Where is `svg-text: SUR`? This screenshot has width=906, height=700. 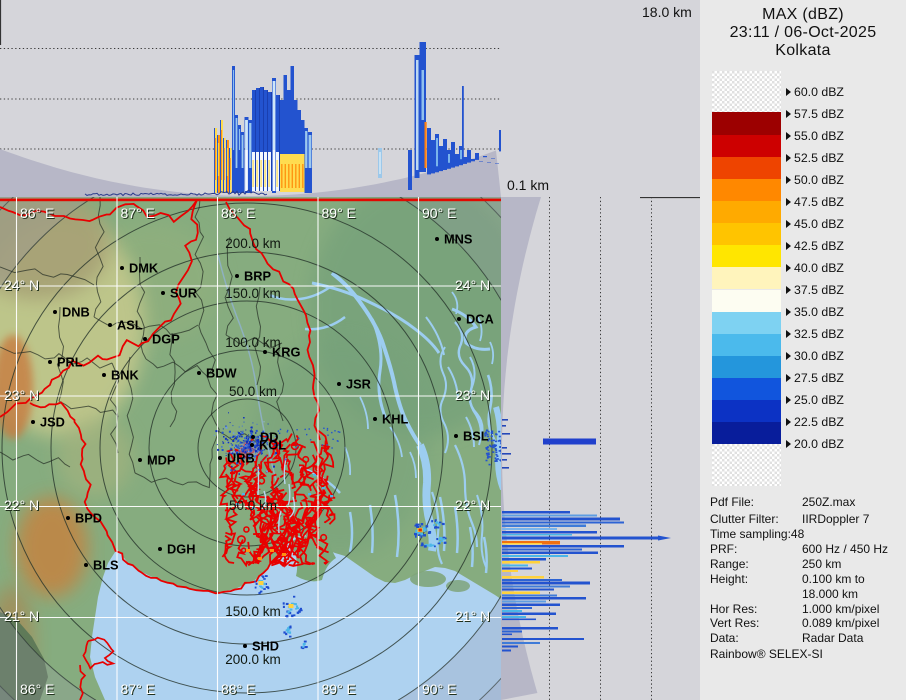
svg-text: SUR is located at coordinates (183, 293).